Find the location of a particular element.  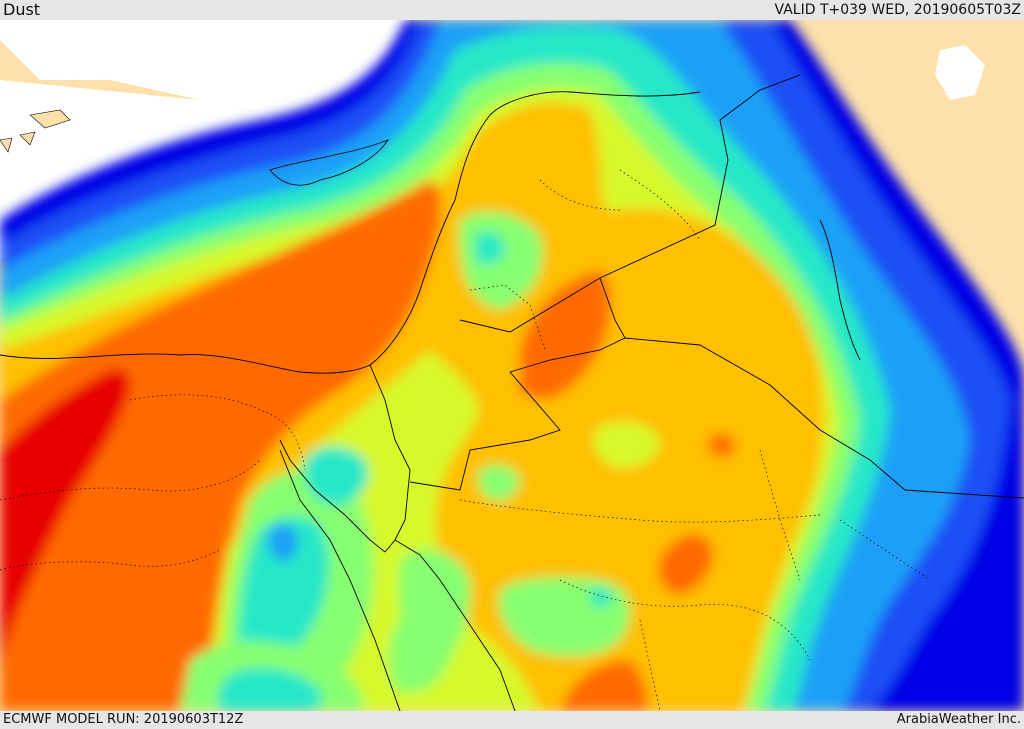

dust-cell-cyan-south is located at coordinates (270, 689).